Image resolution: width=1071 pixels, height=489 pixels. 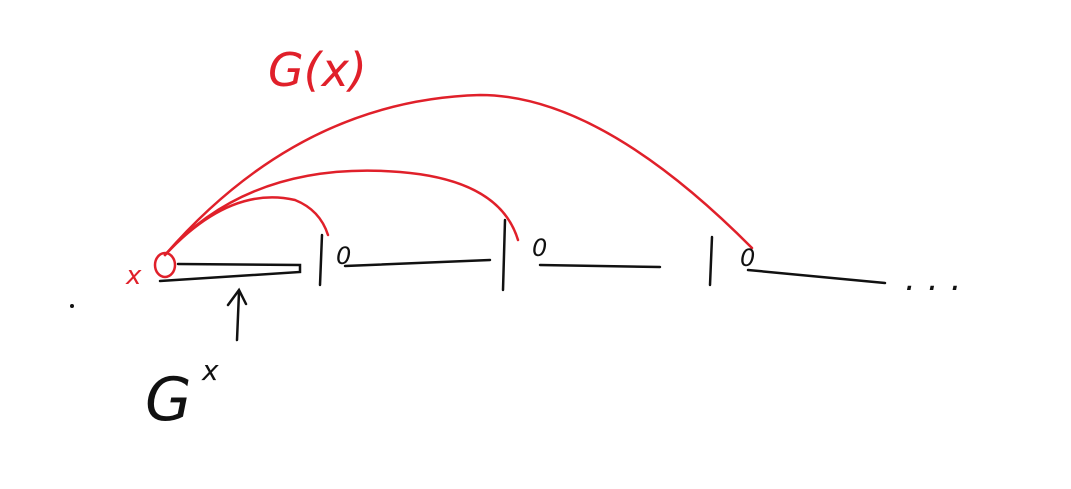 I want to click on bottom-superscript: x, so click(x=210, y=370).